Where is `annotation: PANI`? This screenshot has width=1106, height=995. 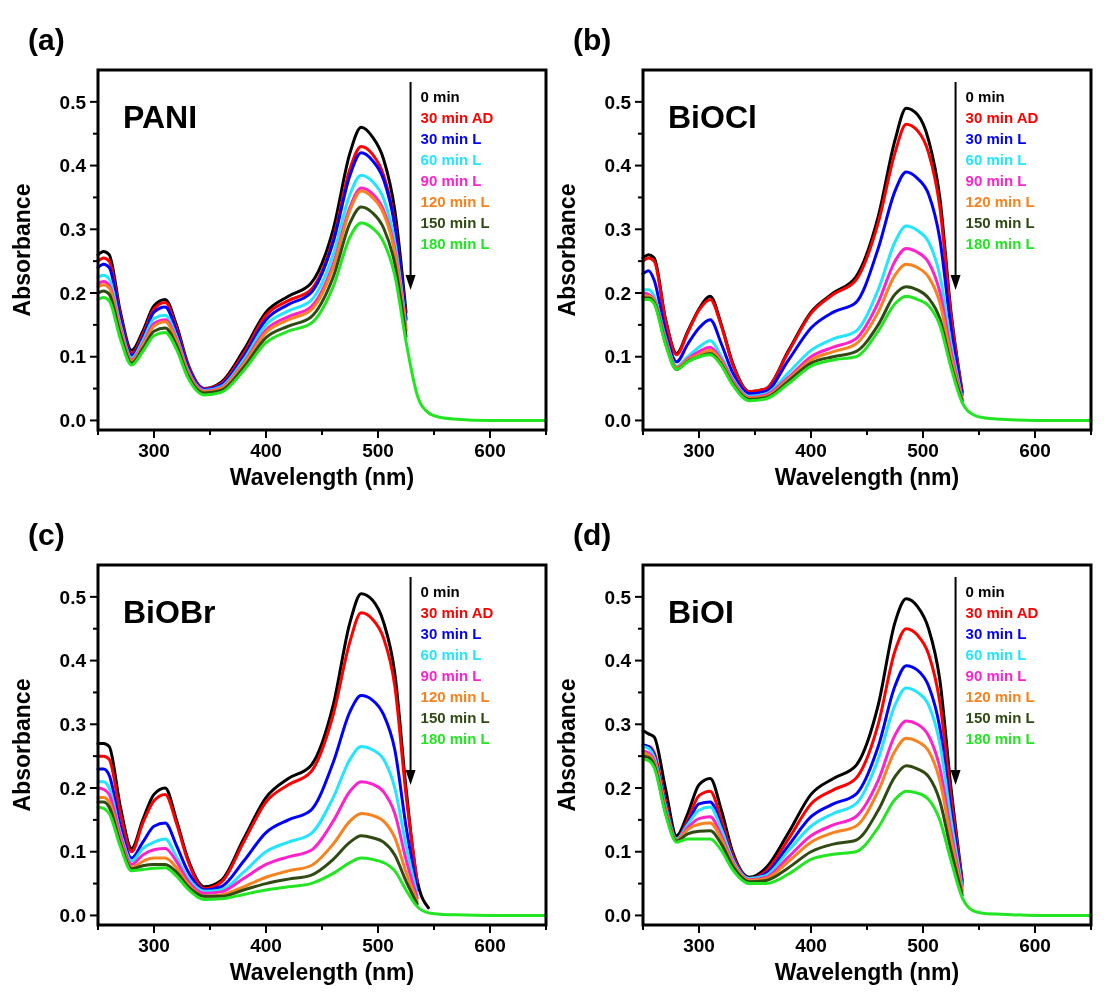 annotation: PANI is located at coordinates (160, 117).